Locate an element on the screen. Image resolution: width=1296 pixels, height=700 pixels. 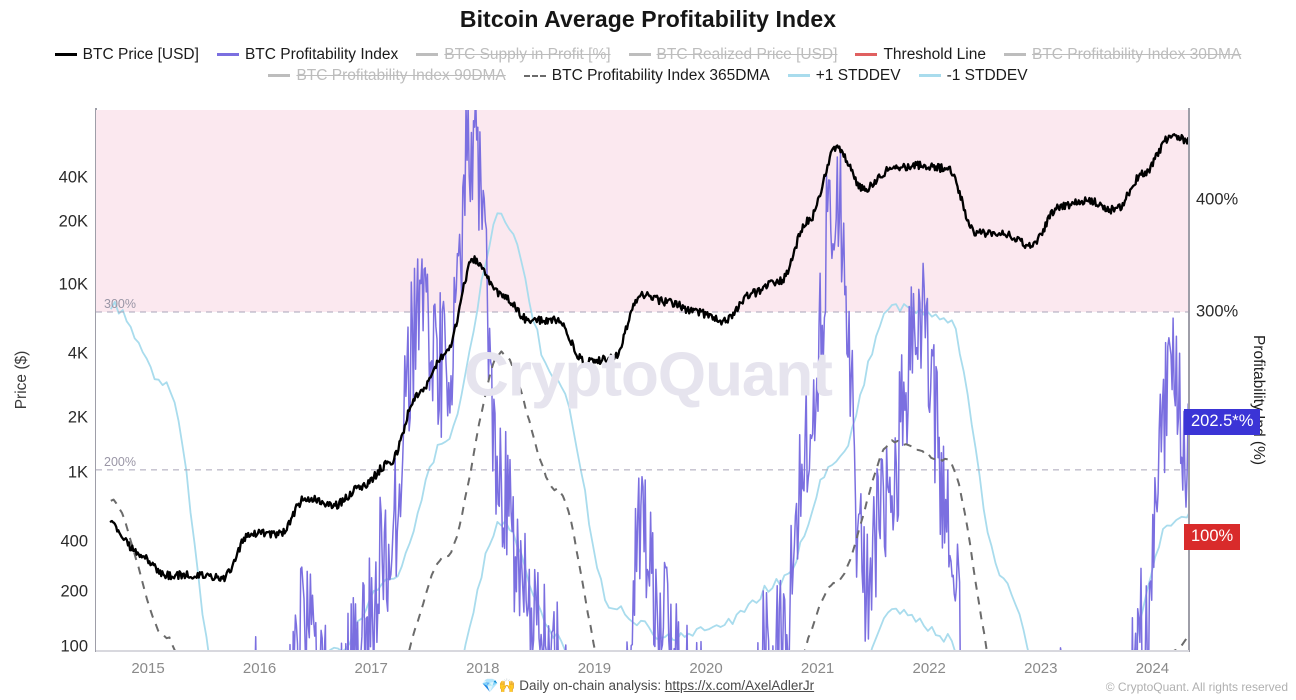
legend-item-label: BTC Realized Price [USD] is located at coordinates (747, 54).